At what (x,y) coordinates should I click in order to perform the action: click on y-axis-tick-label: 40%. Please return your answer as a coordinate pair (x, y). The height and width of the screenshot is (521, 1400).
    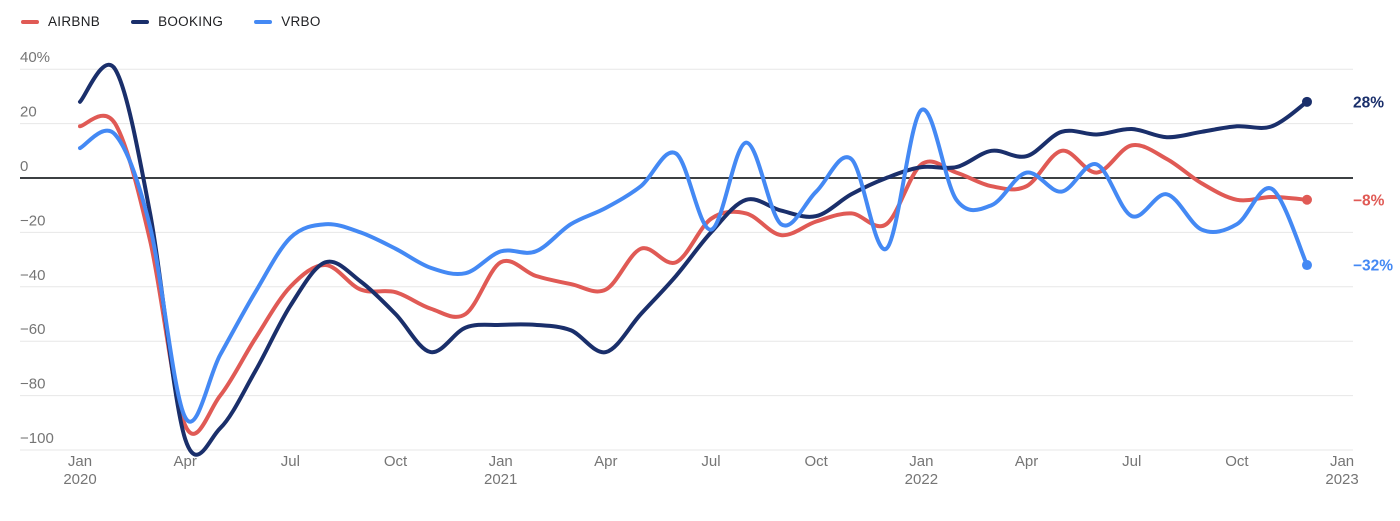
    Looking at the image, I should click on (35, 57).